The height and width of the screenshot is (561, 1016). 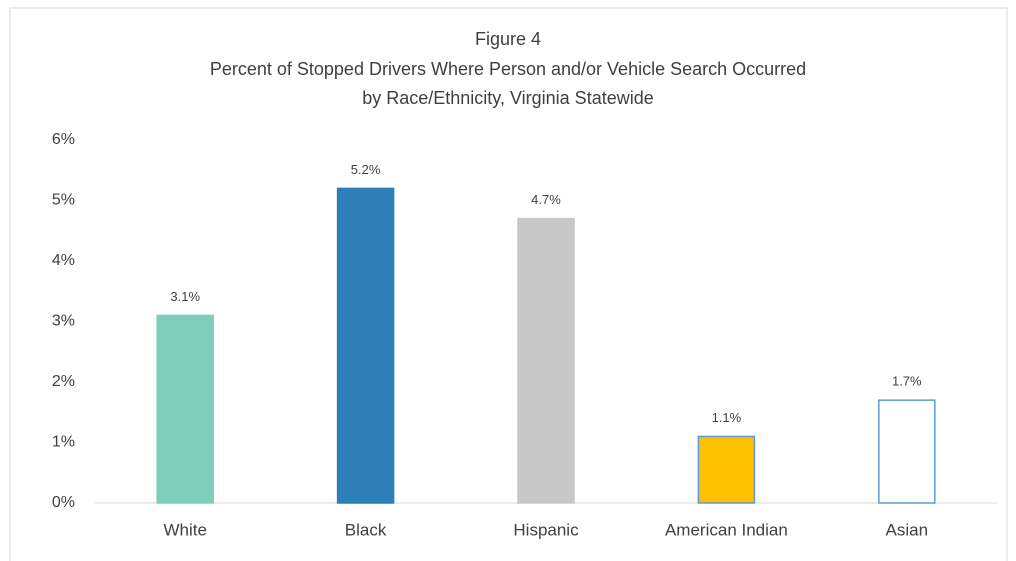 What do you see at coordinates (727, 417) in the screenshot?
I see `value-label: 1.1%` at bounding box center [727, 417].